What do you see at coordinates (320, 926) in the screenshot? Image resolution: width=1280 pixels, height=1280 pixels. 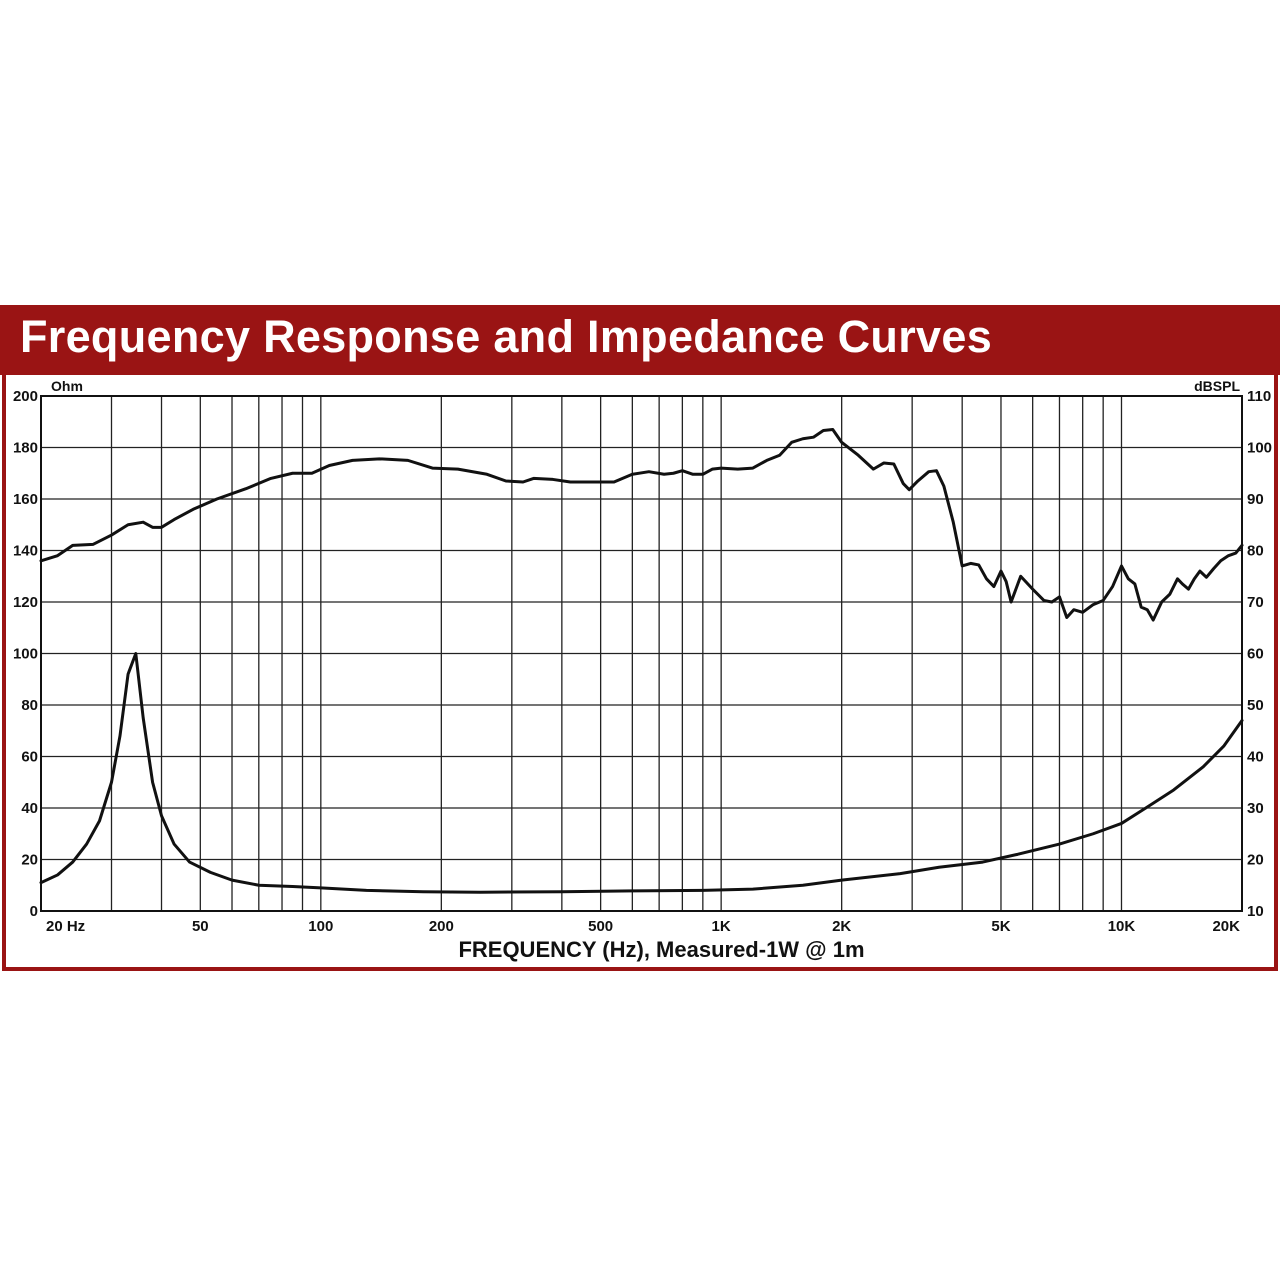 I see `x-tick-label: 100` at bounding box center [320, 926].